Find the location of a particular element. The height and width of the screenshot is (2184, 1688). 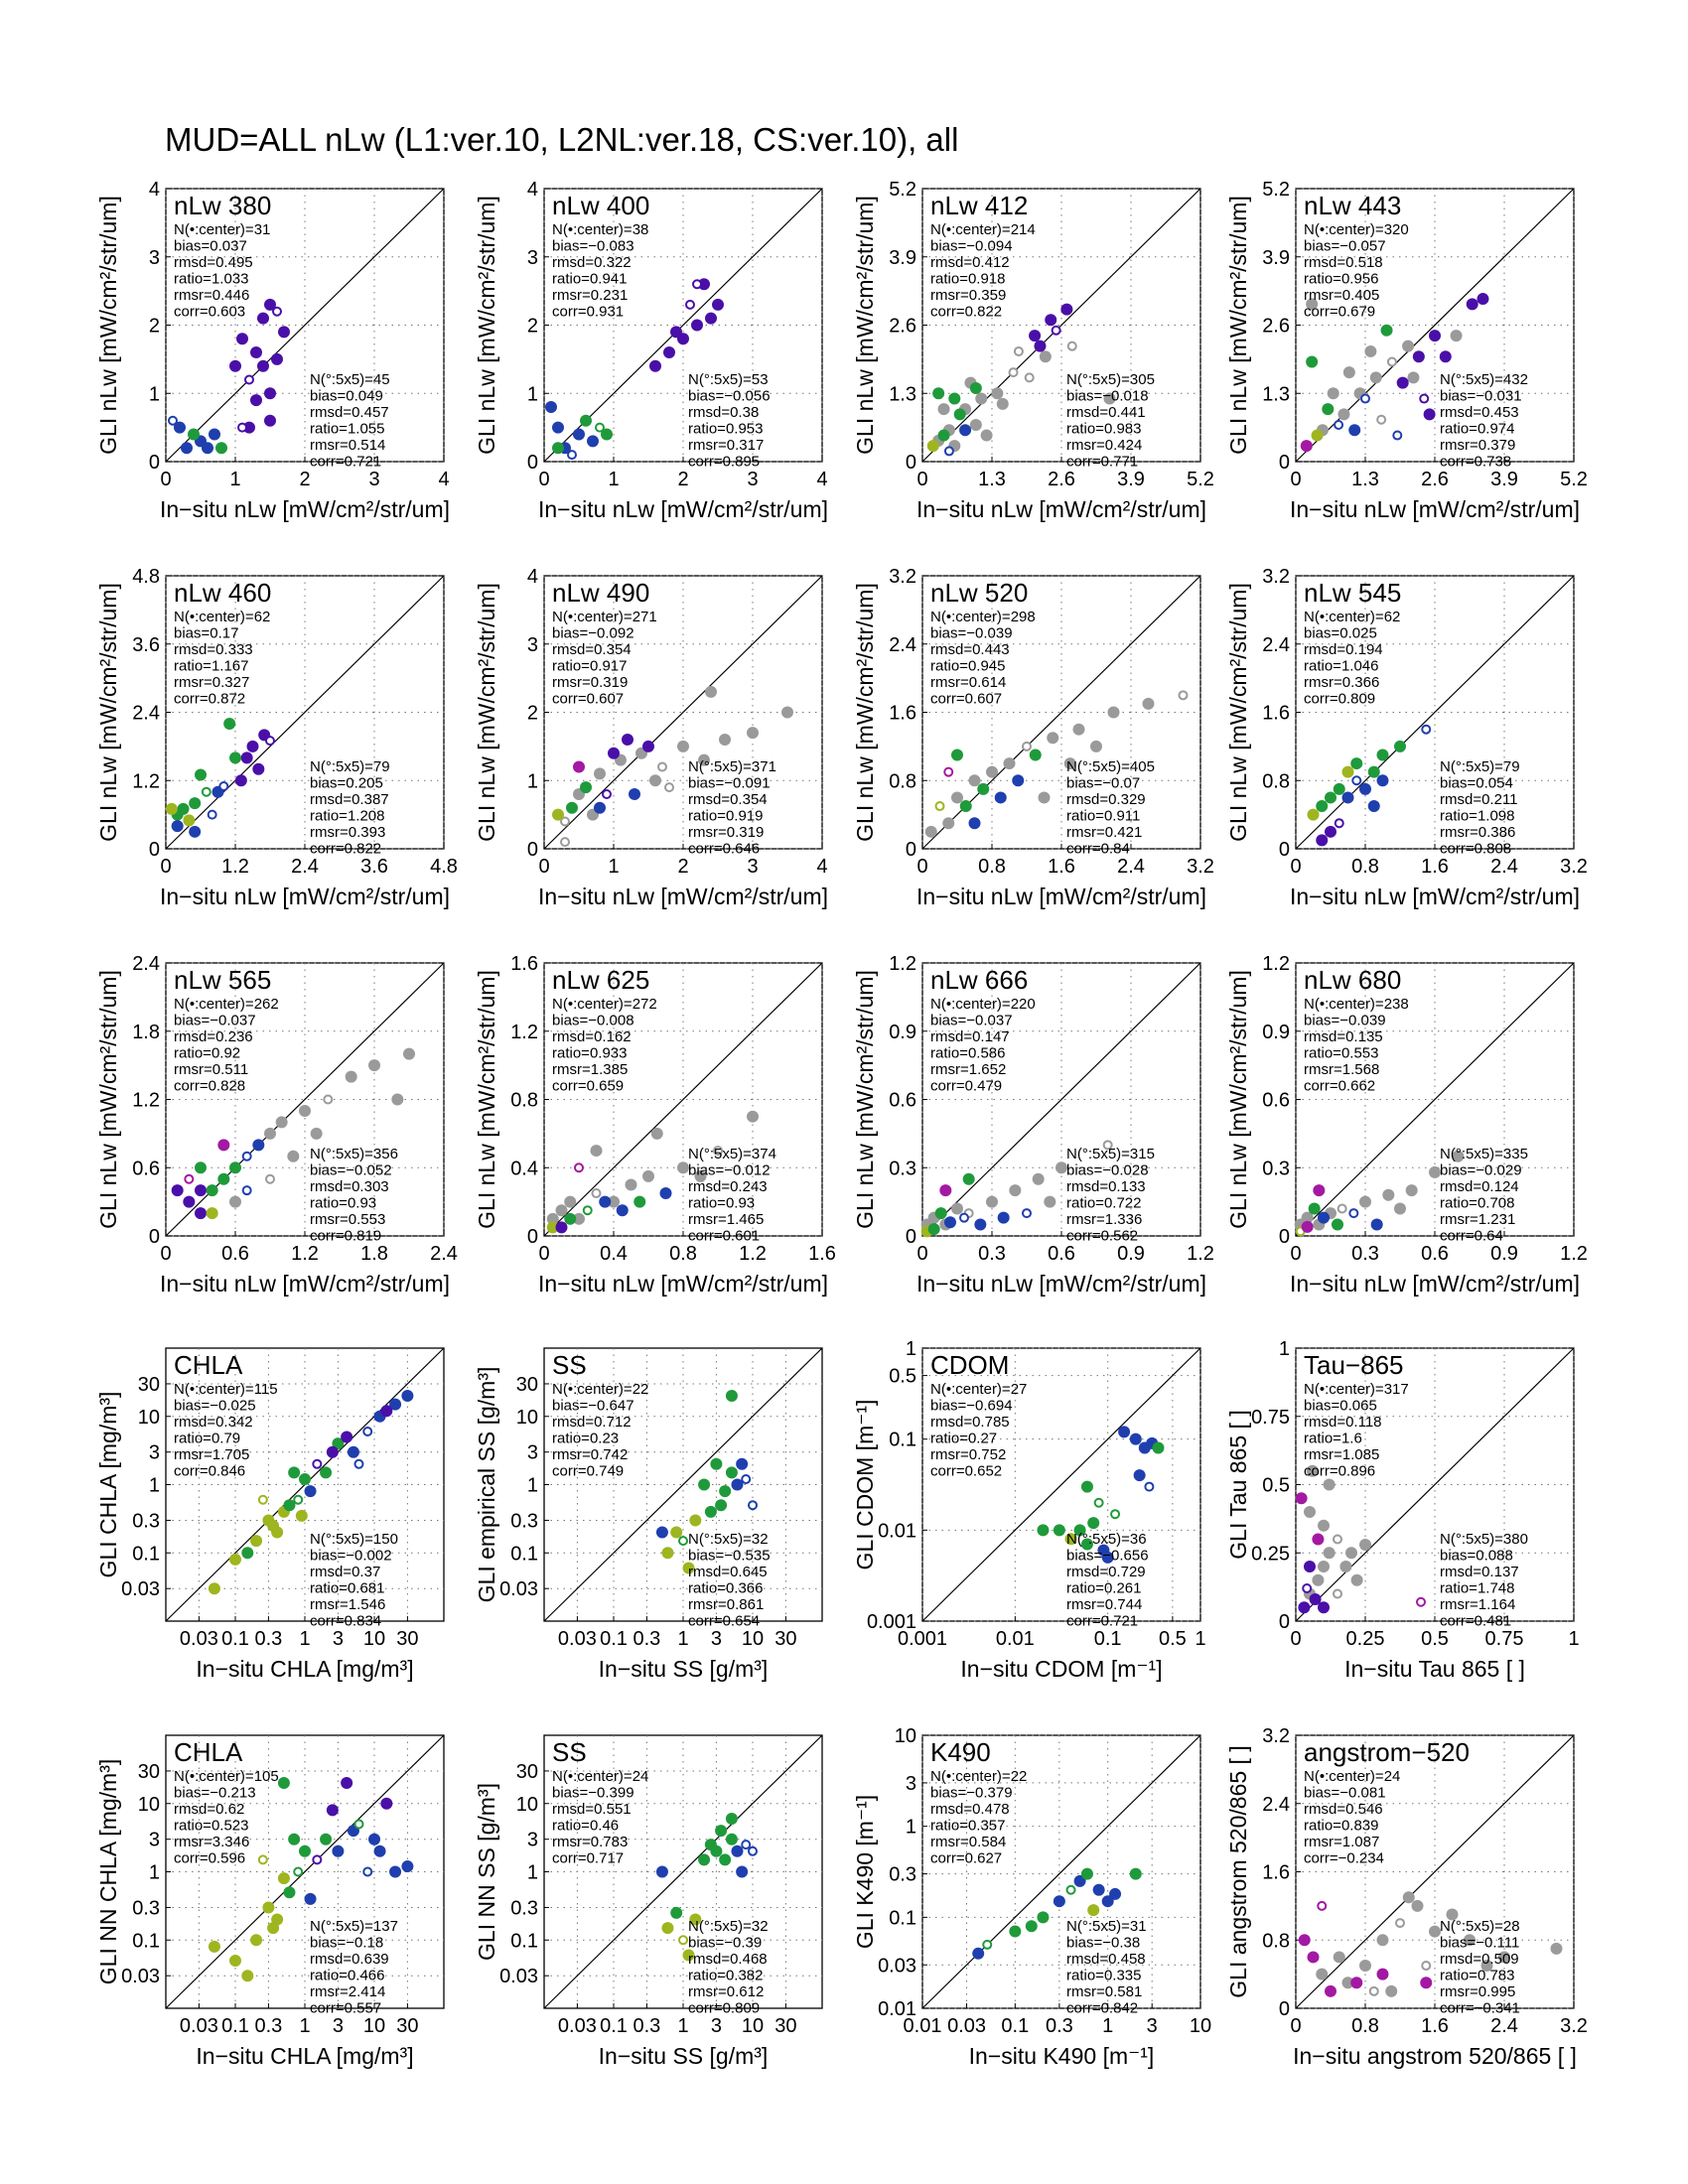

stats-center-line: bias=−0.094 is located at coordinates (971, 246).